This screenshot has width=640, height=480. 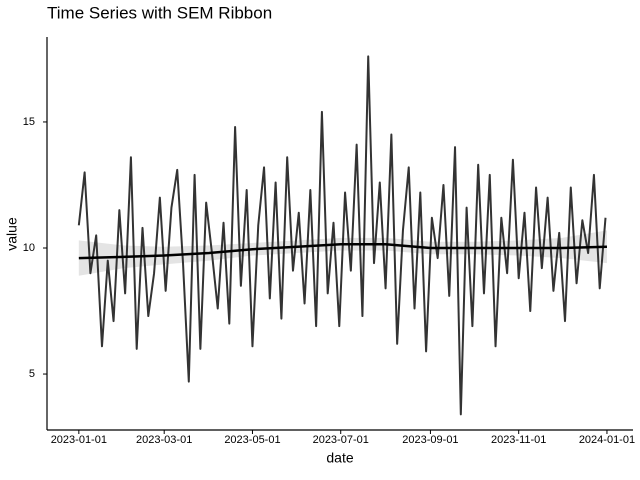 I want to click on x-tick-label: 2023-07-01, so click(x=341, y=440).